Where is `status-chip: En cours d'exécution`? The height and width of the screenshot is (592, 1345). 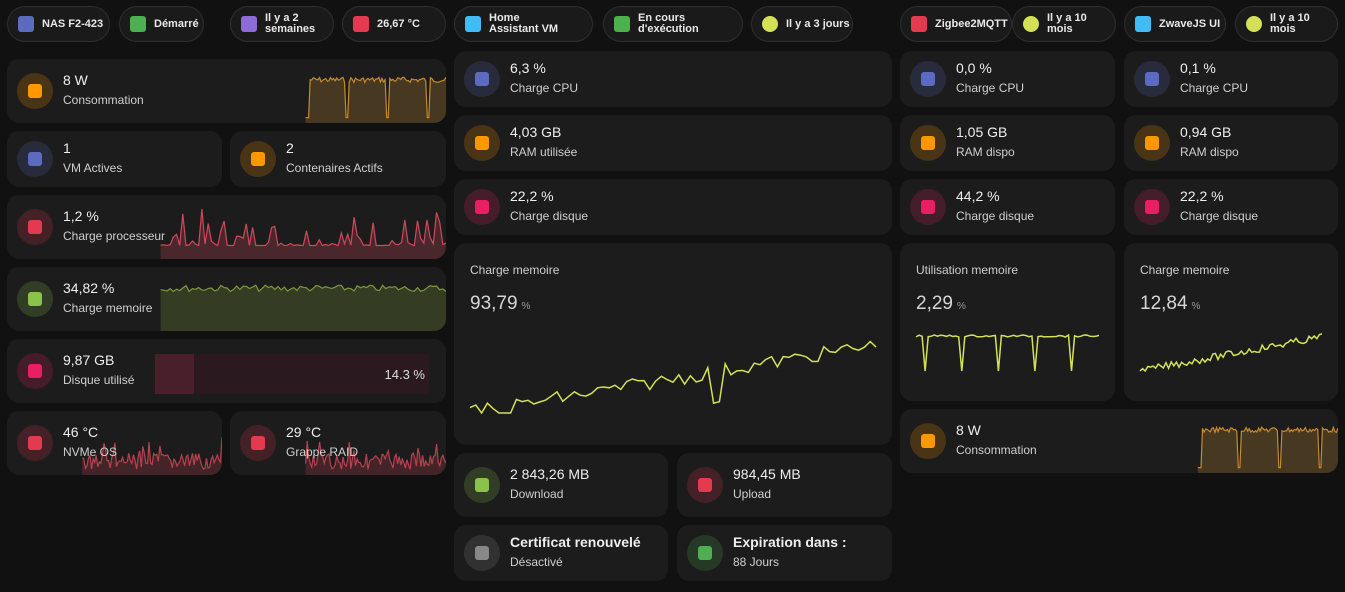
status-chip: En cours d'exécution is located at coordinates (673, 24).